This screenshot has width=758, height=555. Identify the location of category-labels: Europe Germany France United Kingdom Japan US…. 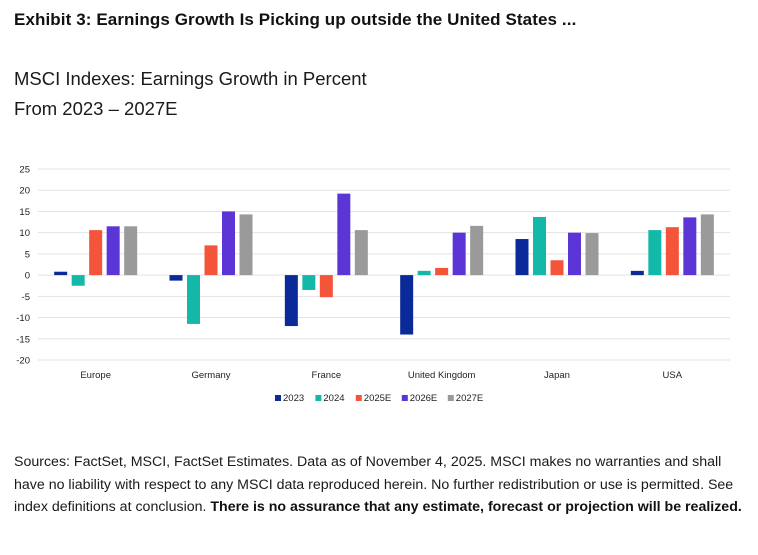
(381, 375).